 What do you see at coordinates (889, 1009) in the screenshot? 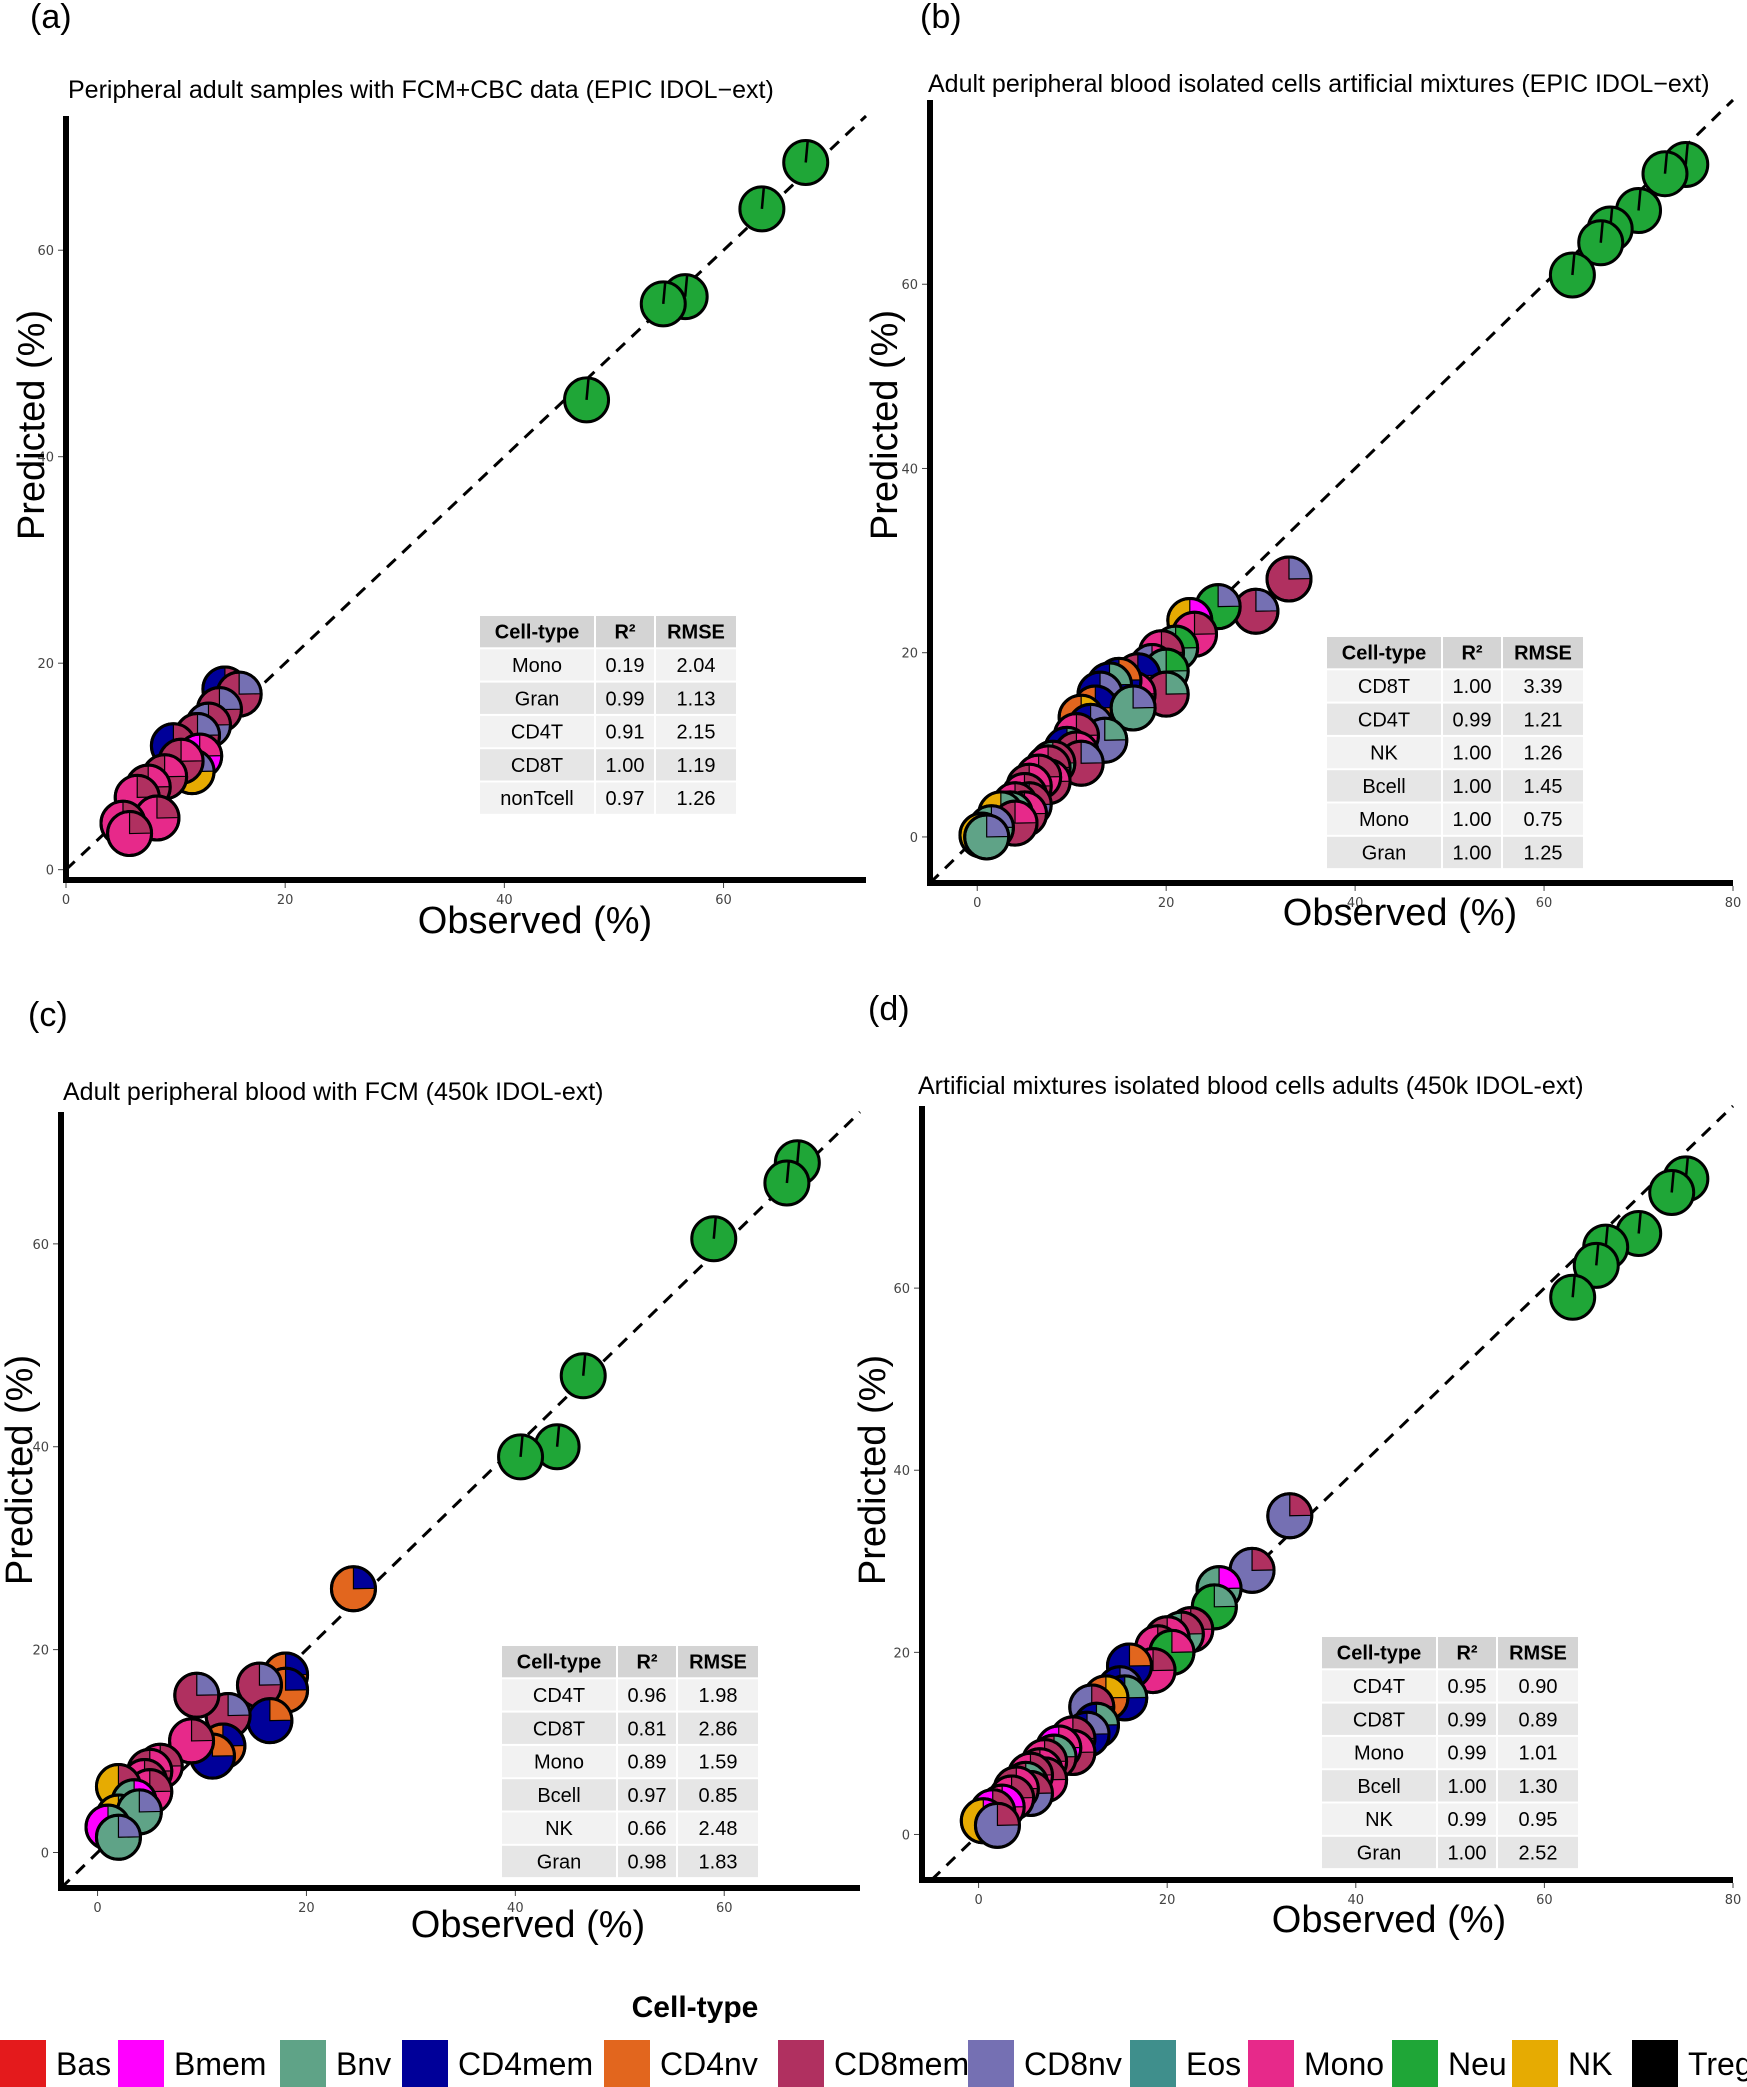
I see `panel-label: (d)` at bounding box center [889, 1009].